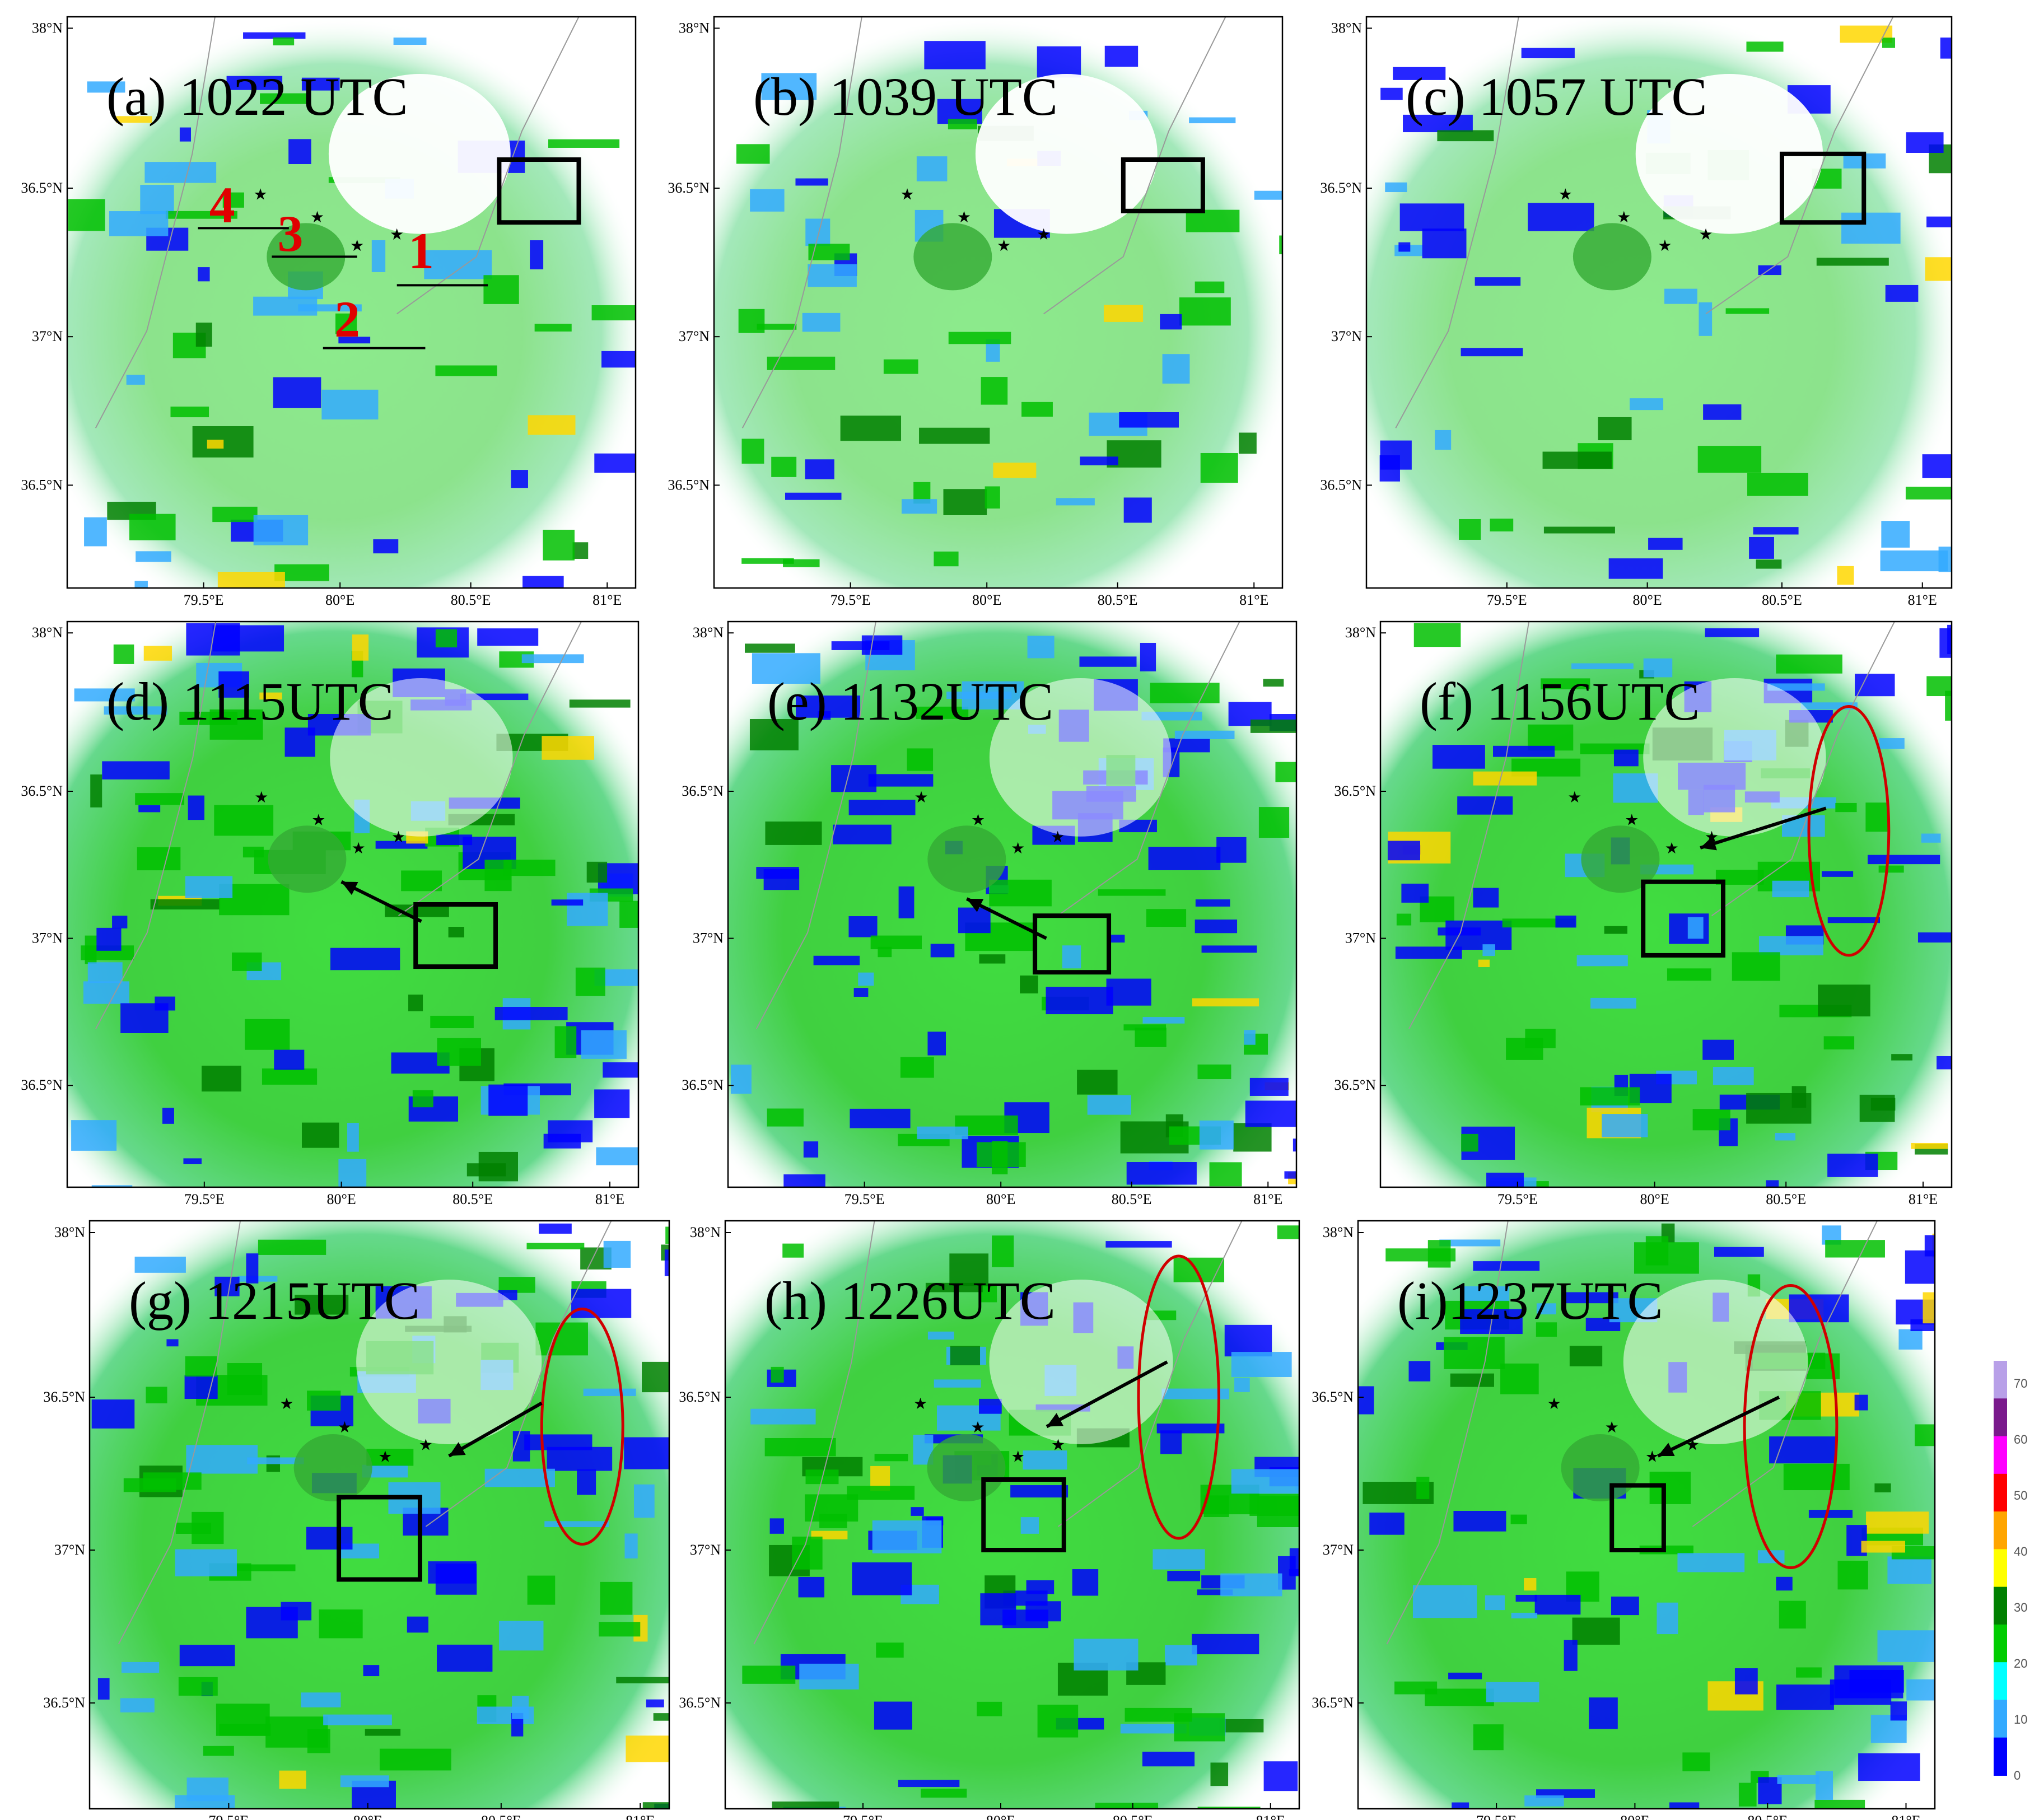 The width and height of the screenshot is (2039, 1820). Describe the element at coordinates (906, 97) in the screenshot. I see `panel-title: (b) 1039 UTC` at that location.